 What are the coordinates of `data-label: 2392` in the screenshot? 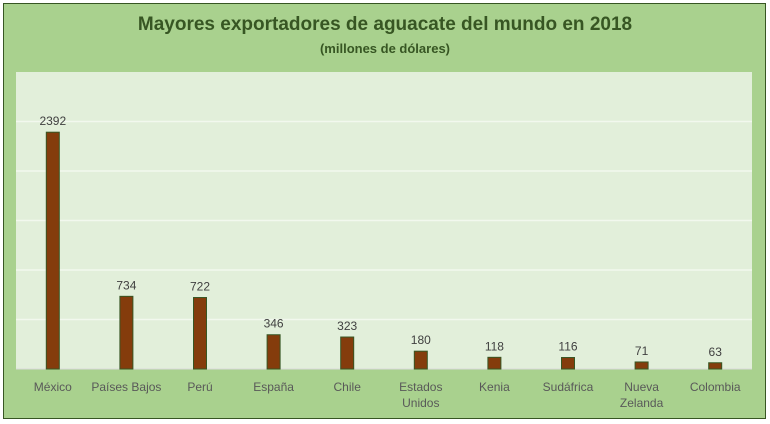 It's located at (52, 121).